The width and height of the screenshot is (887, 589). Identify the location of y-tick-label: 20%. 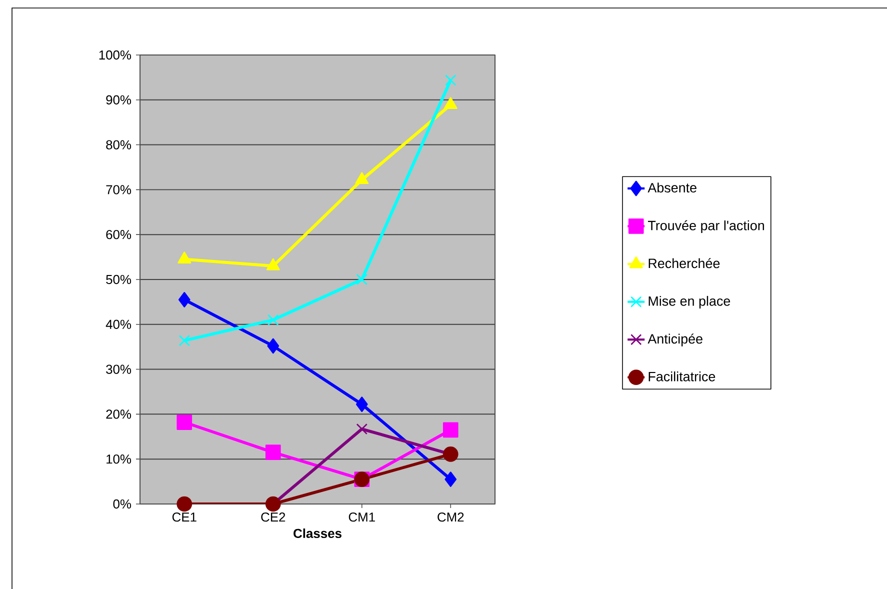
(119, 414).